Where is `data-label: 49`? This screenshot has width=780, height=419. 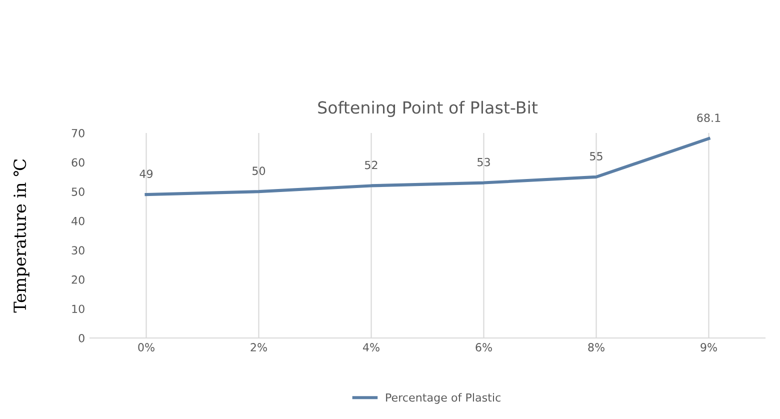
data-label: 49 is located at coordinates (146, 174).